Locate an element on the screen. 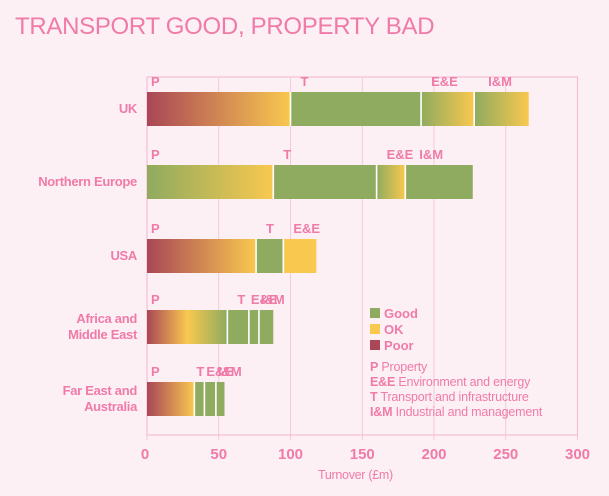 Image resolution: width=609 pixels, height=496 pixels. legend-label: OK is located at coordinates (394, 329).